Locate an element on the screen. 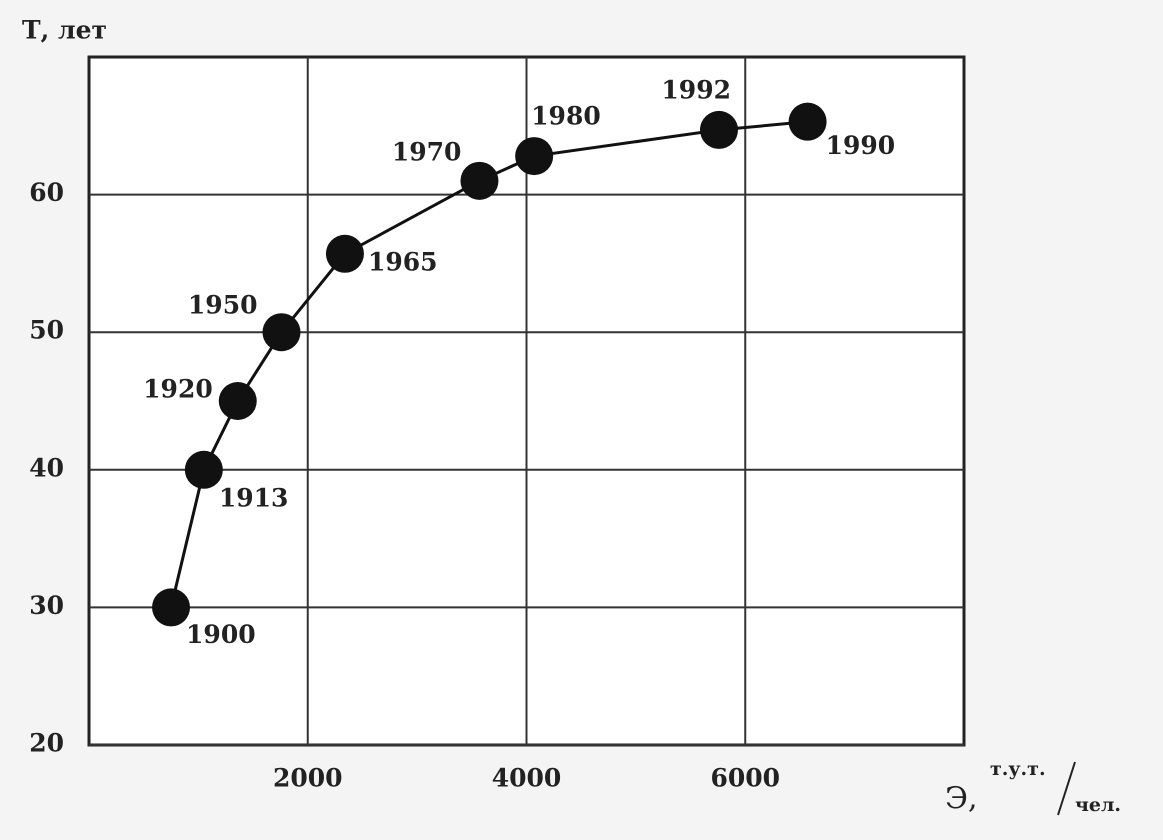 The height and width of the screenshot is (840, 1163). unit-slash is located at coordinates (1066, 788).